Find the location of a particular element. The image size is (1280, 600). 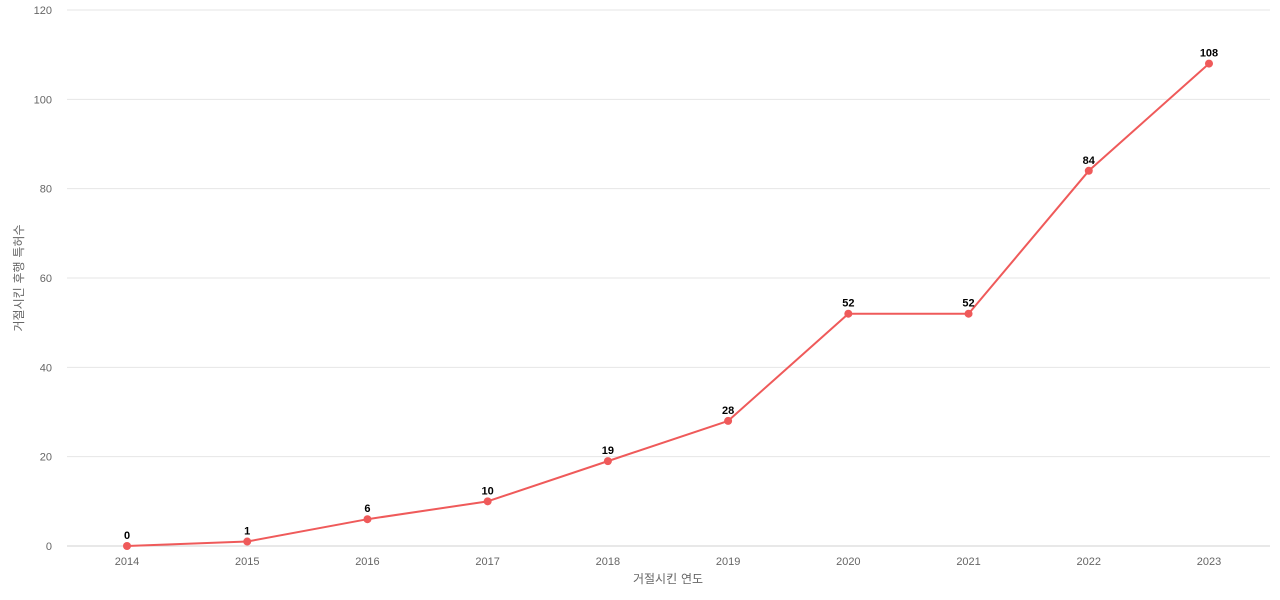

y-tick-label: 20 is located at coordinates (46, 458).